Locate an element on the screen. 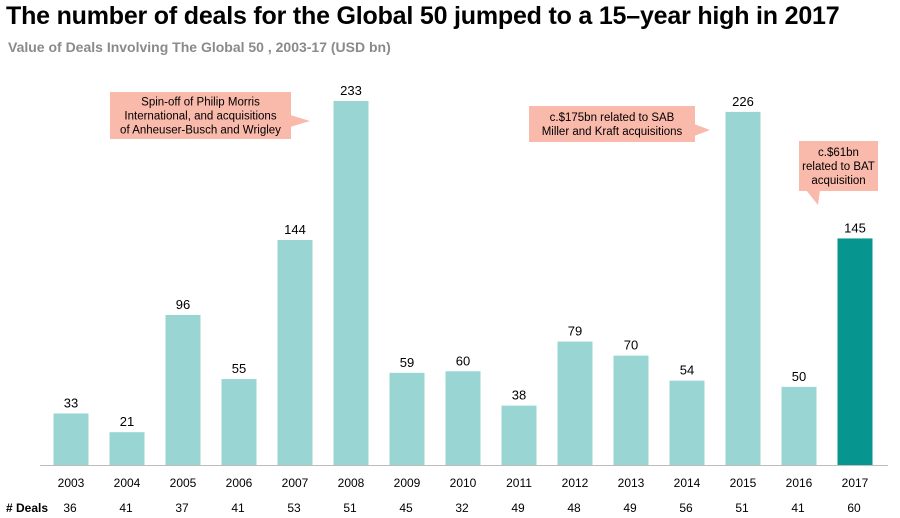 This screenshot has height=518, width=900. callout-text-2017-2: acquisition is located at coordinates (838, 181).